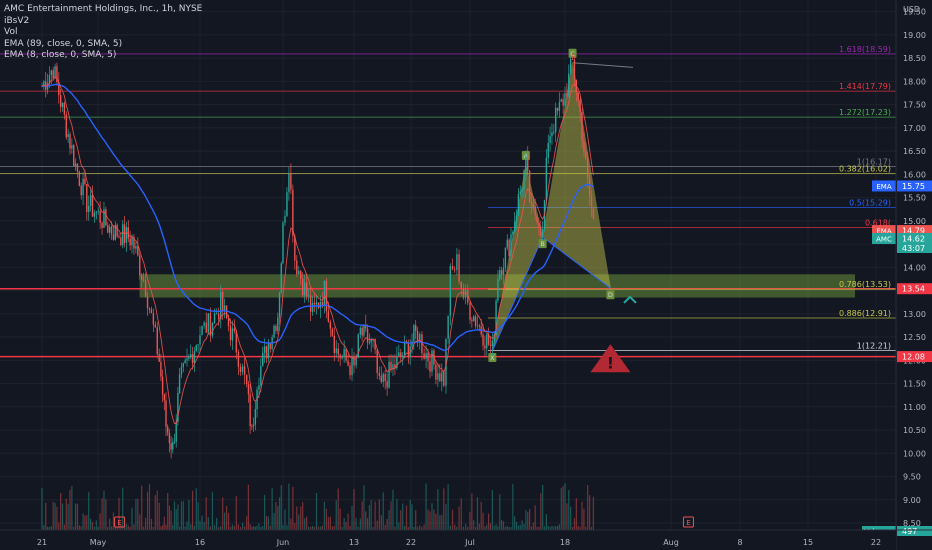 The image size is (932, 550). Describe the element at coordinates (914, 231) in the screenshot. I see `price-tag` at that location.